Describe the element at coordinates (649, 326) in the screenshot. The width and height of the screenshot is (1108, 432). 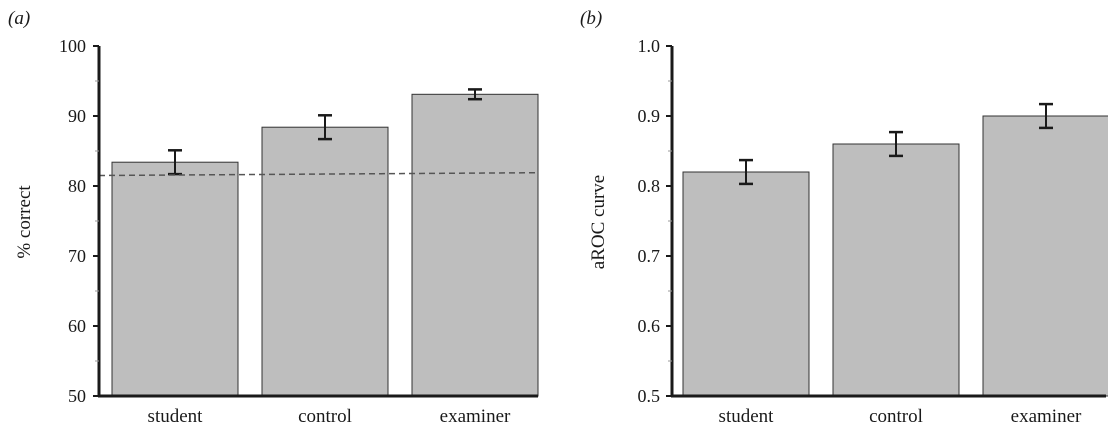
I see `panel-b-y-tick-label-0.6: 0.6` at that location.